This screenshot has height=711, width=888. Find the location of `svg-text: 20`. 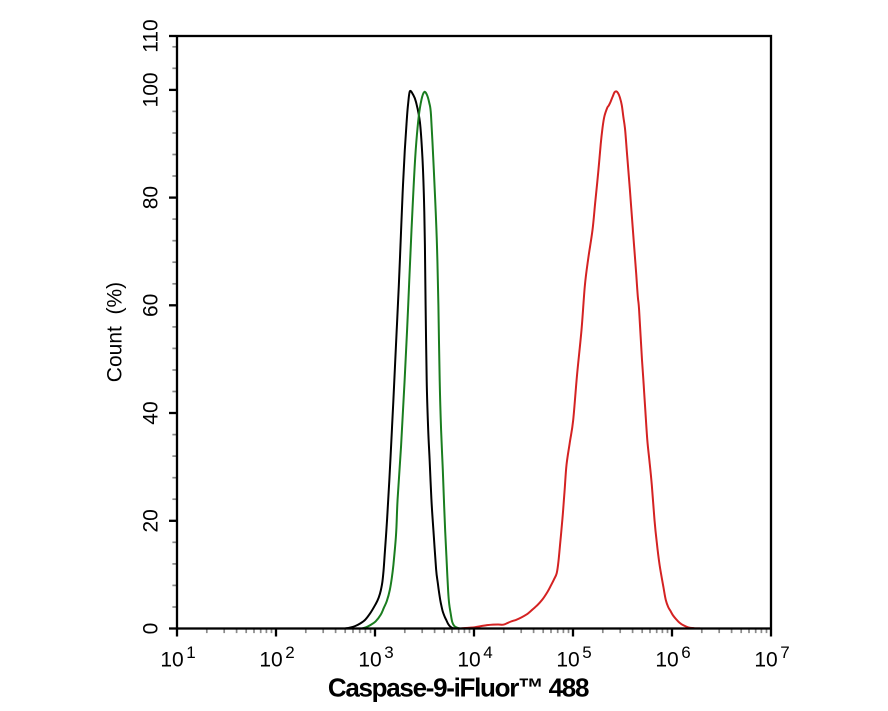

svg-text: 20 is located at coordinates (151, 520).